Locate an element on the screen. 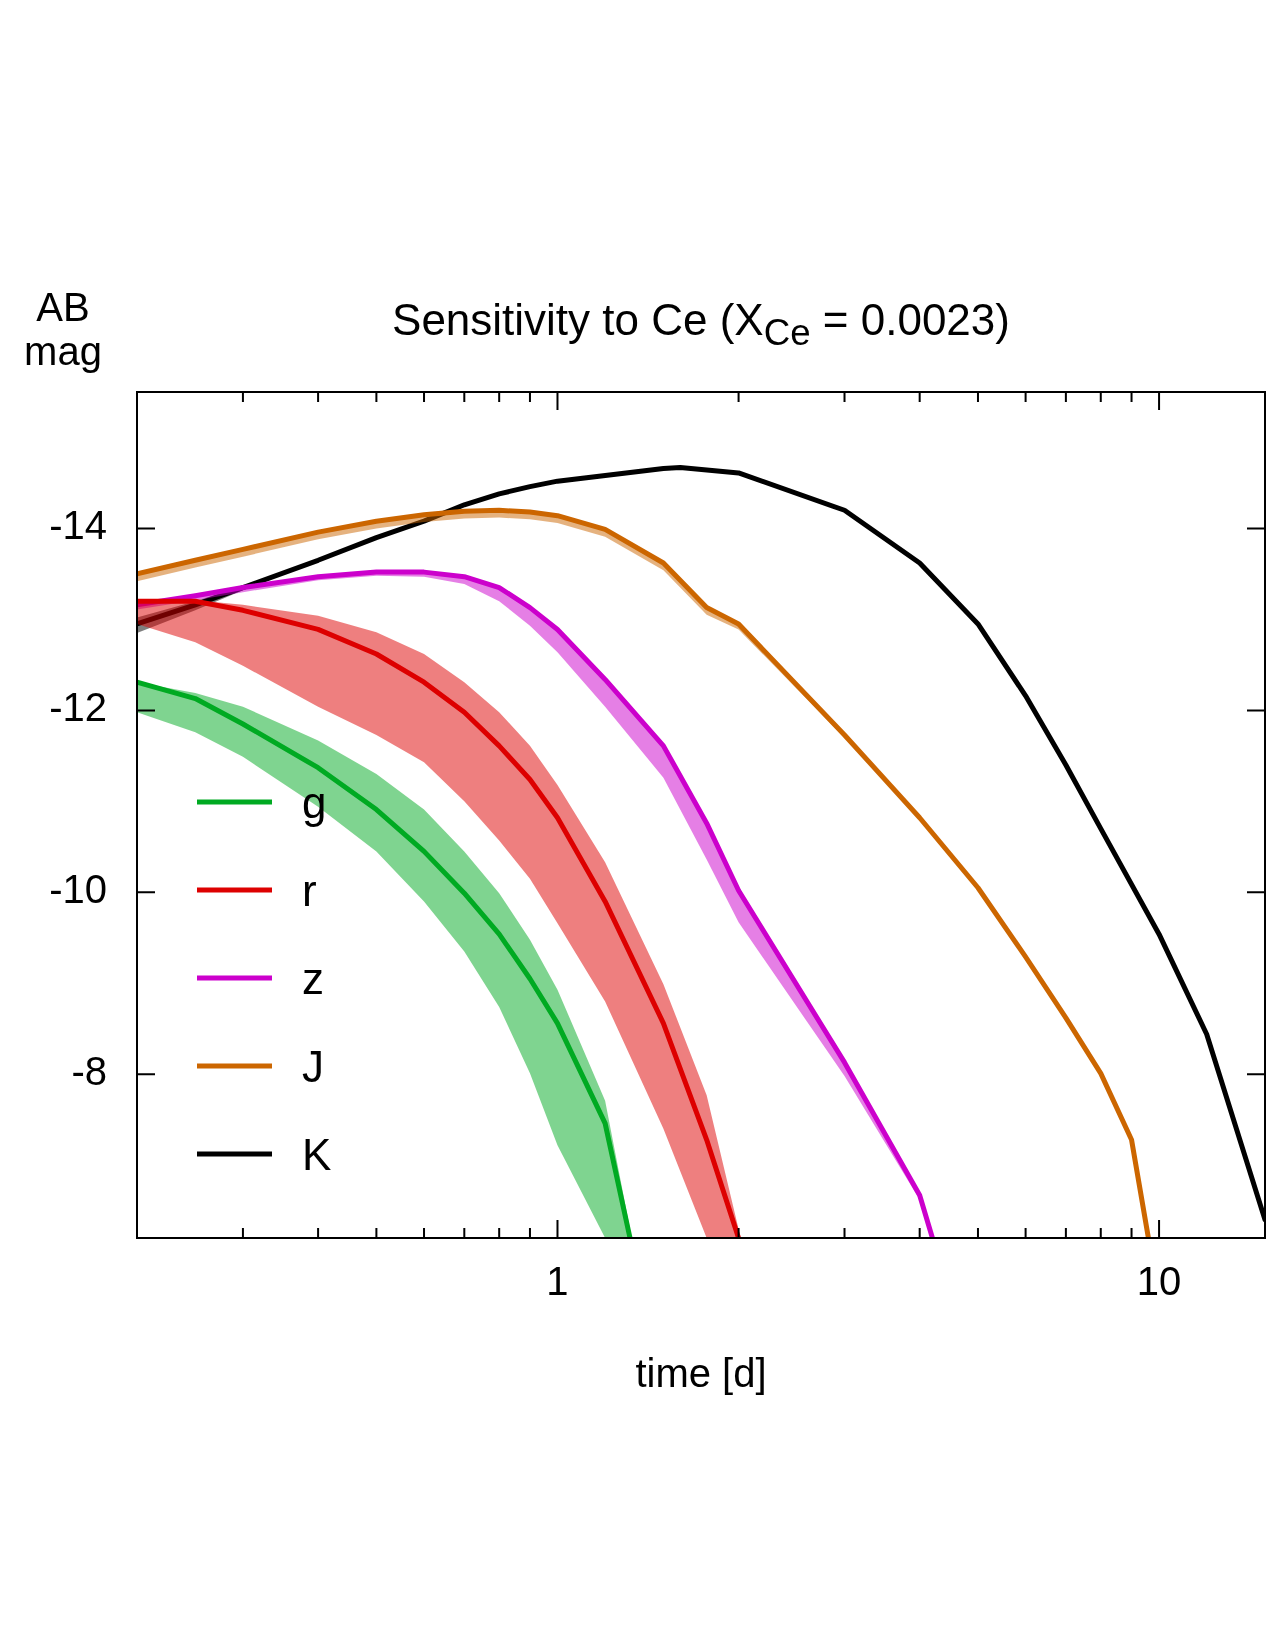  legend-label: z is located at coordinates (313, 979).